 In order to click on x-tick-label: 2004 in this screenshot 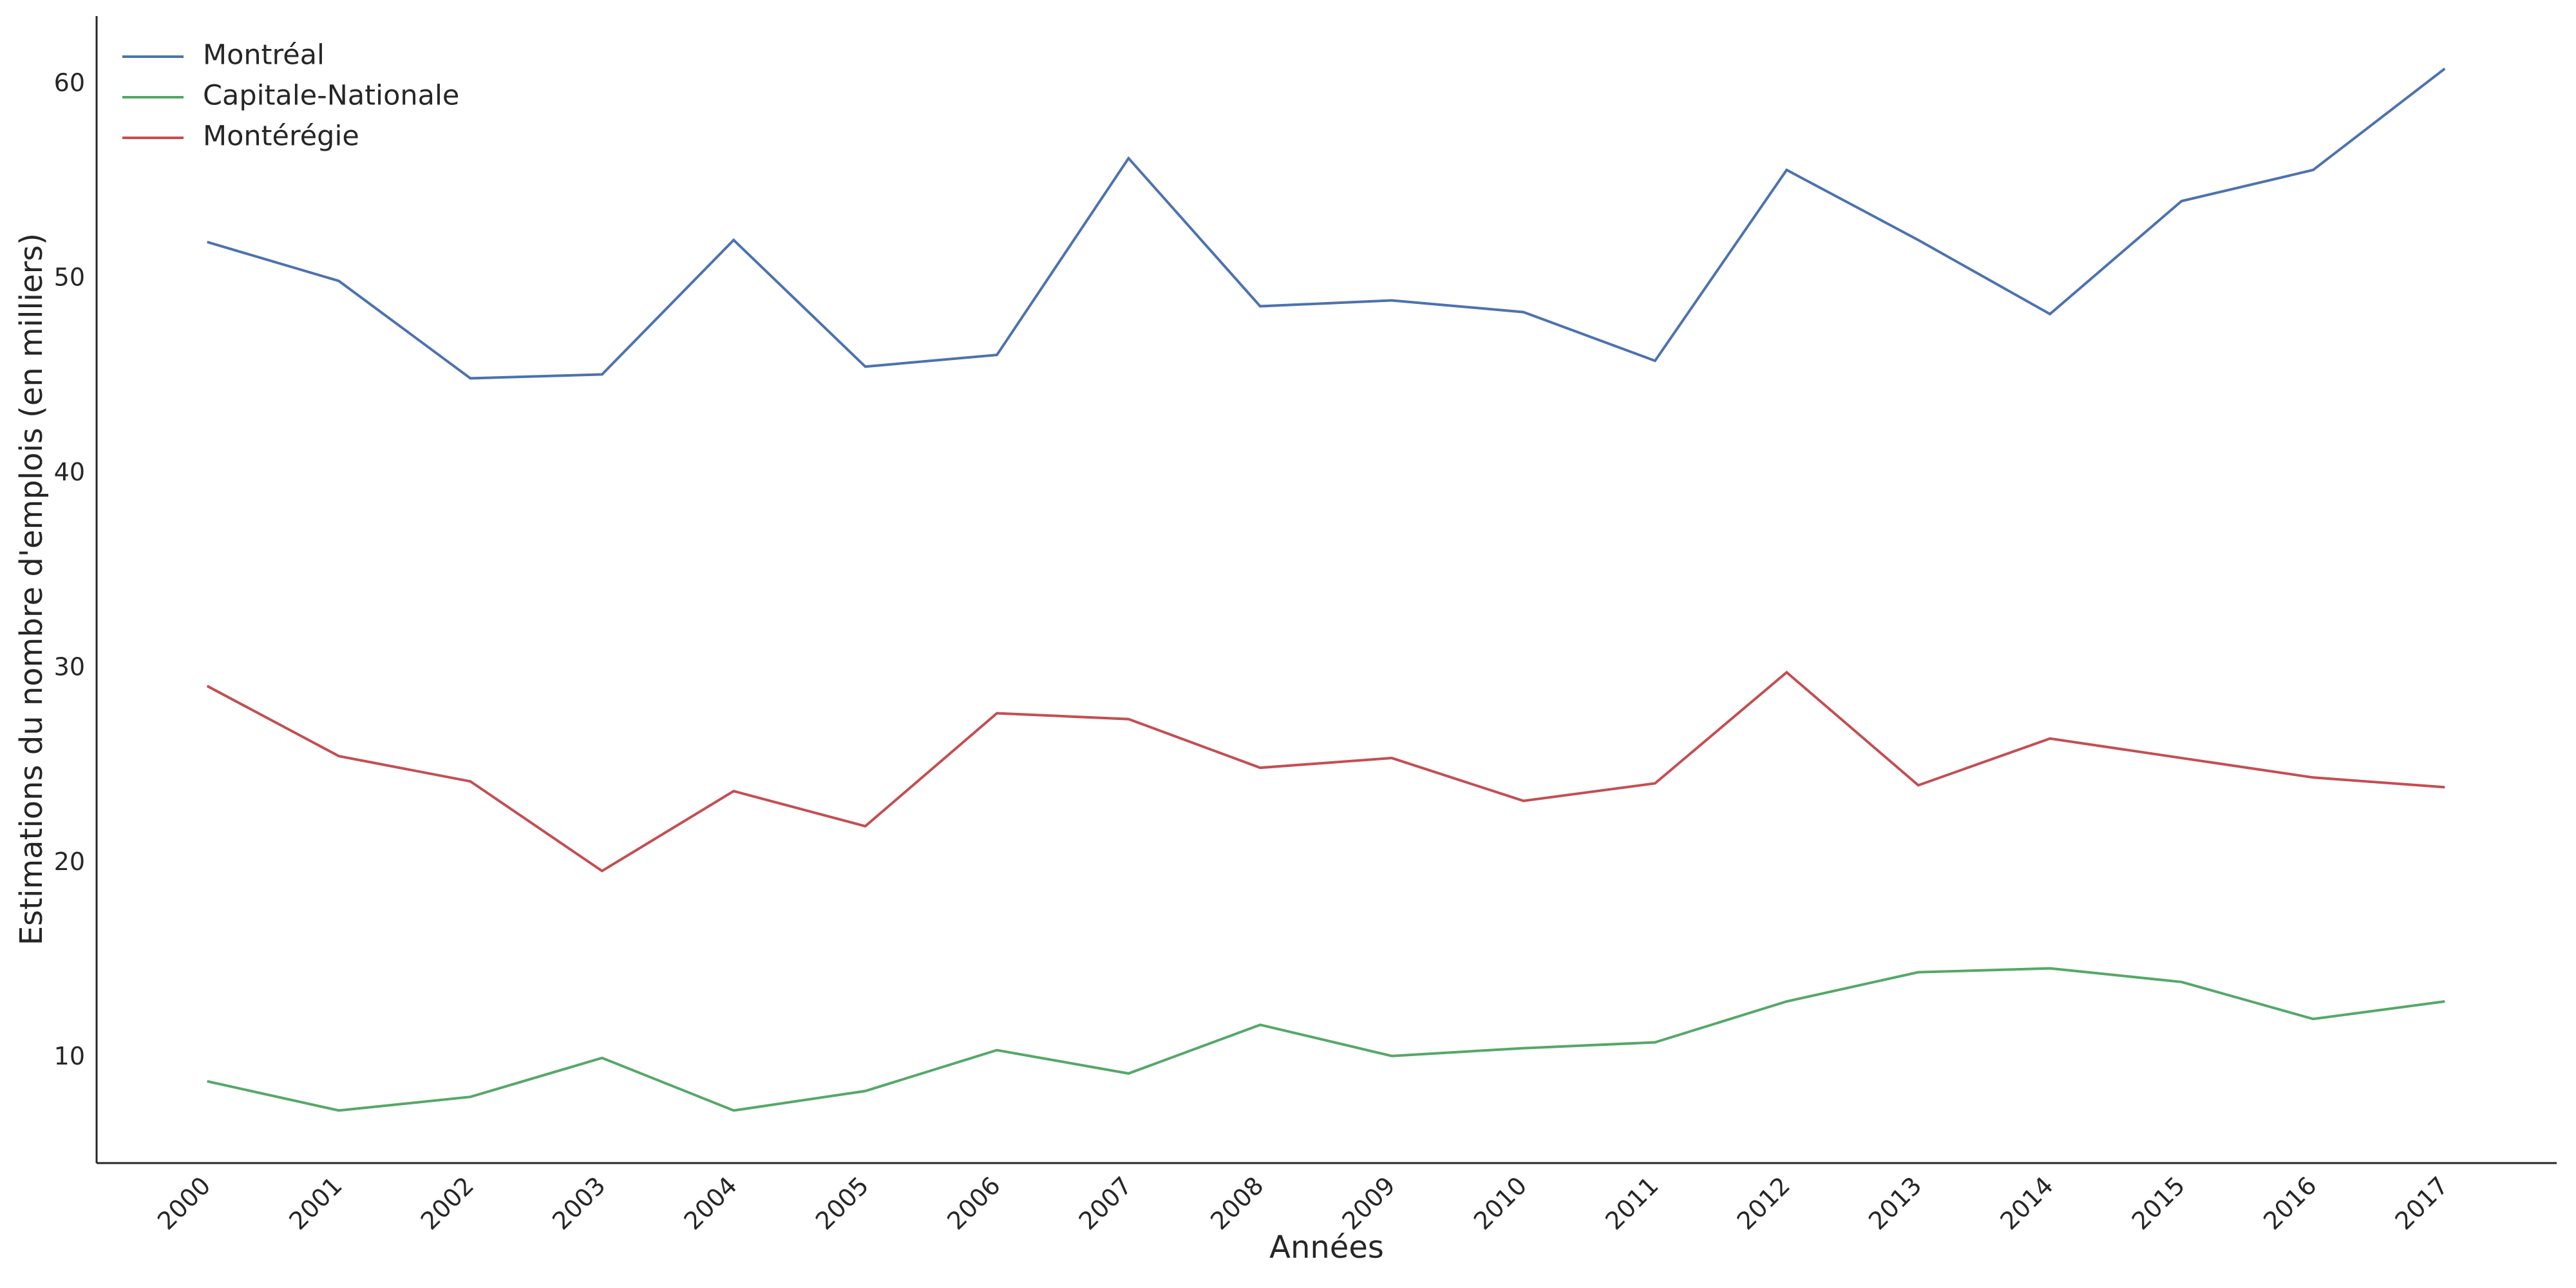, I will do `click(711, 1203)`.